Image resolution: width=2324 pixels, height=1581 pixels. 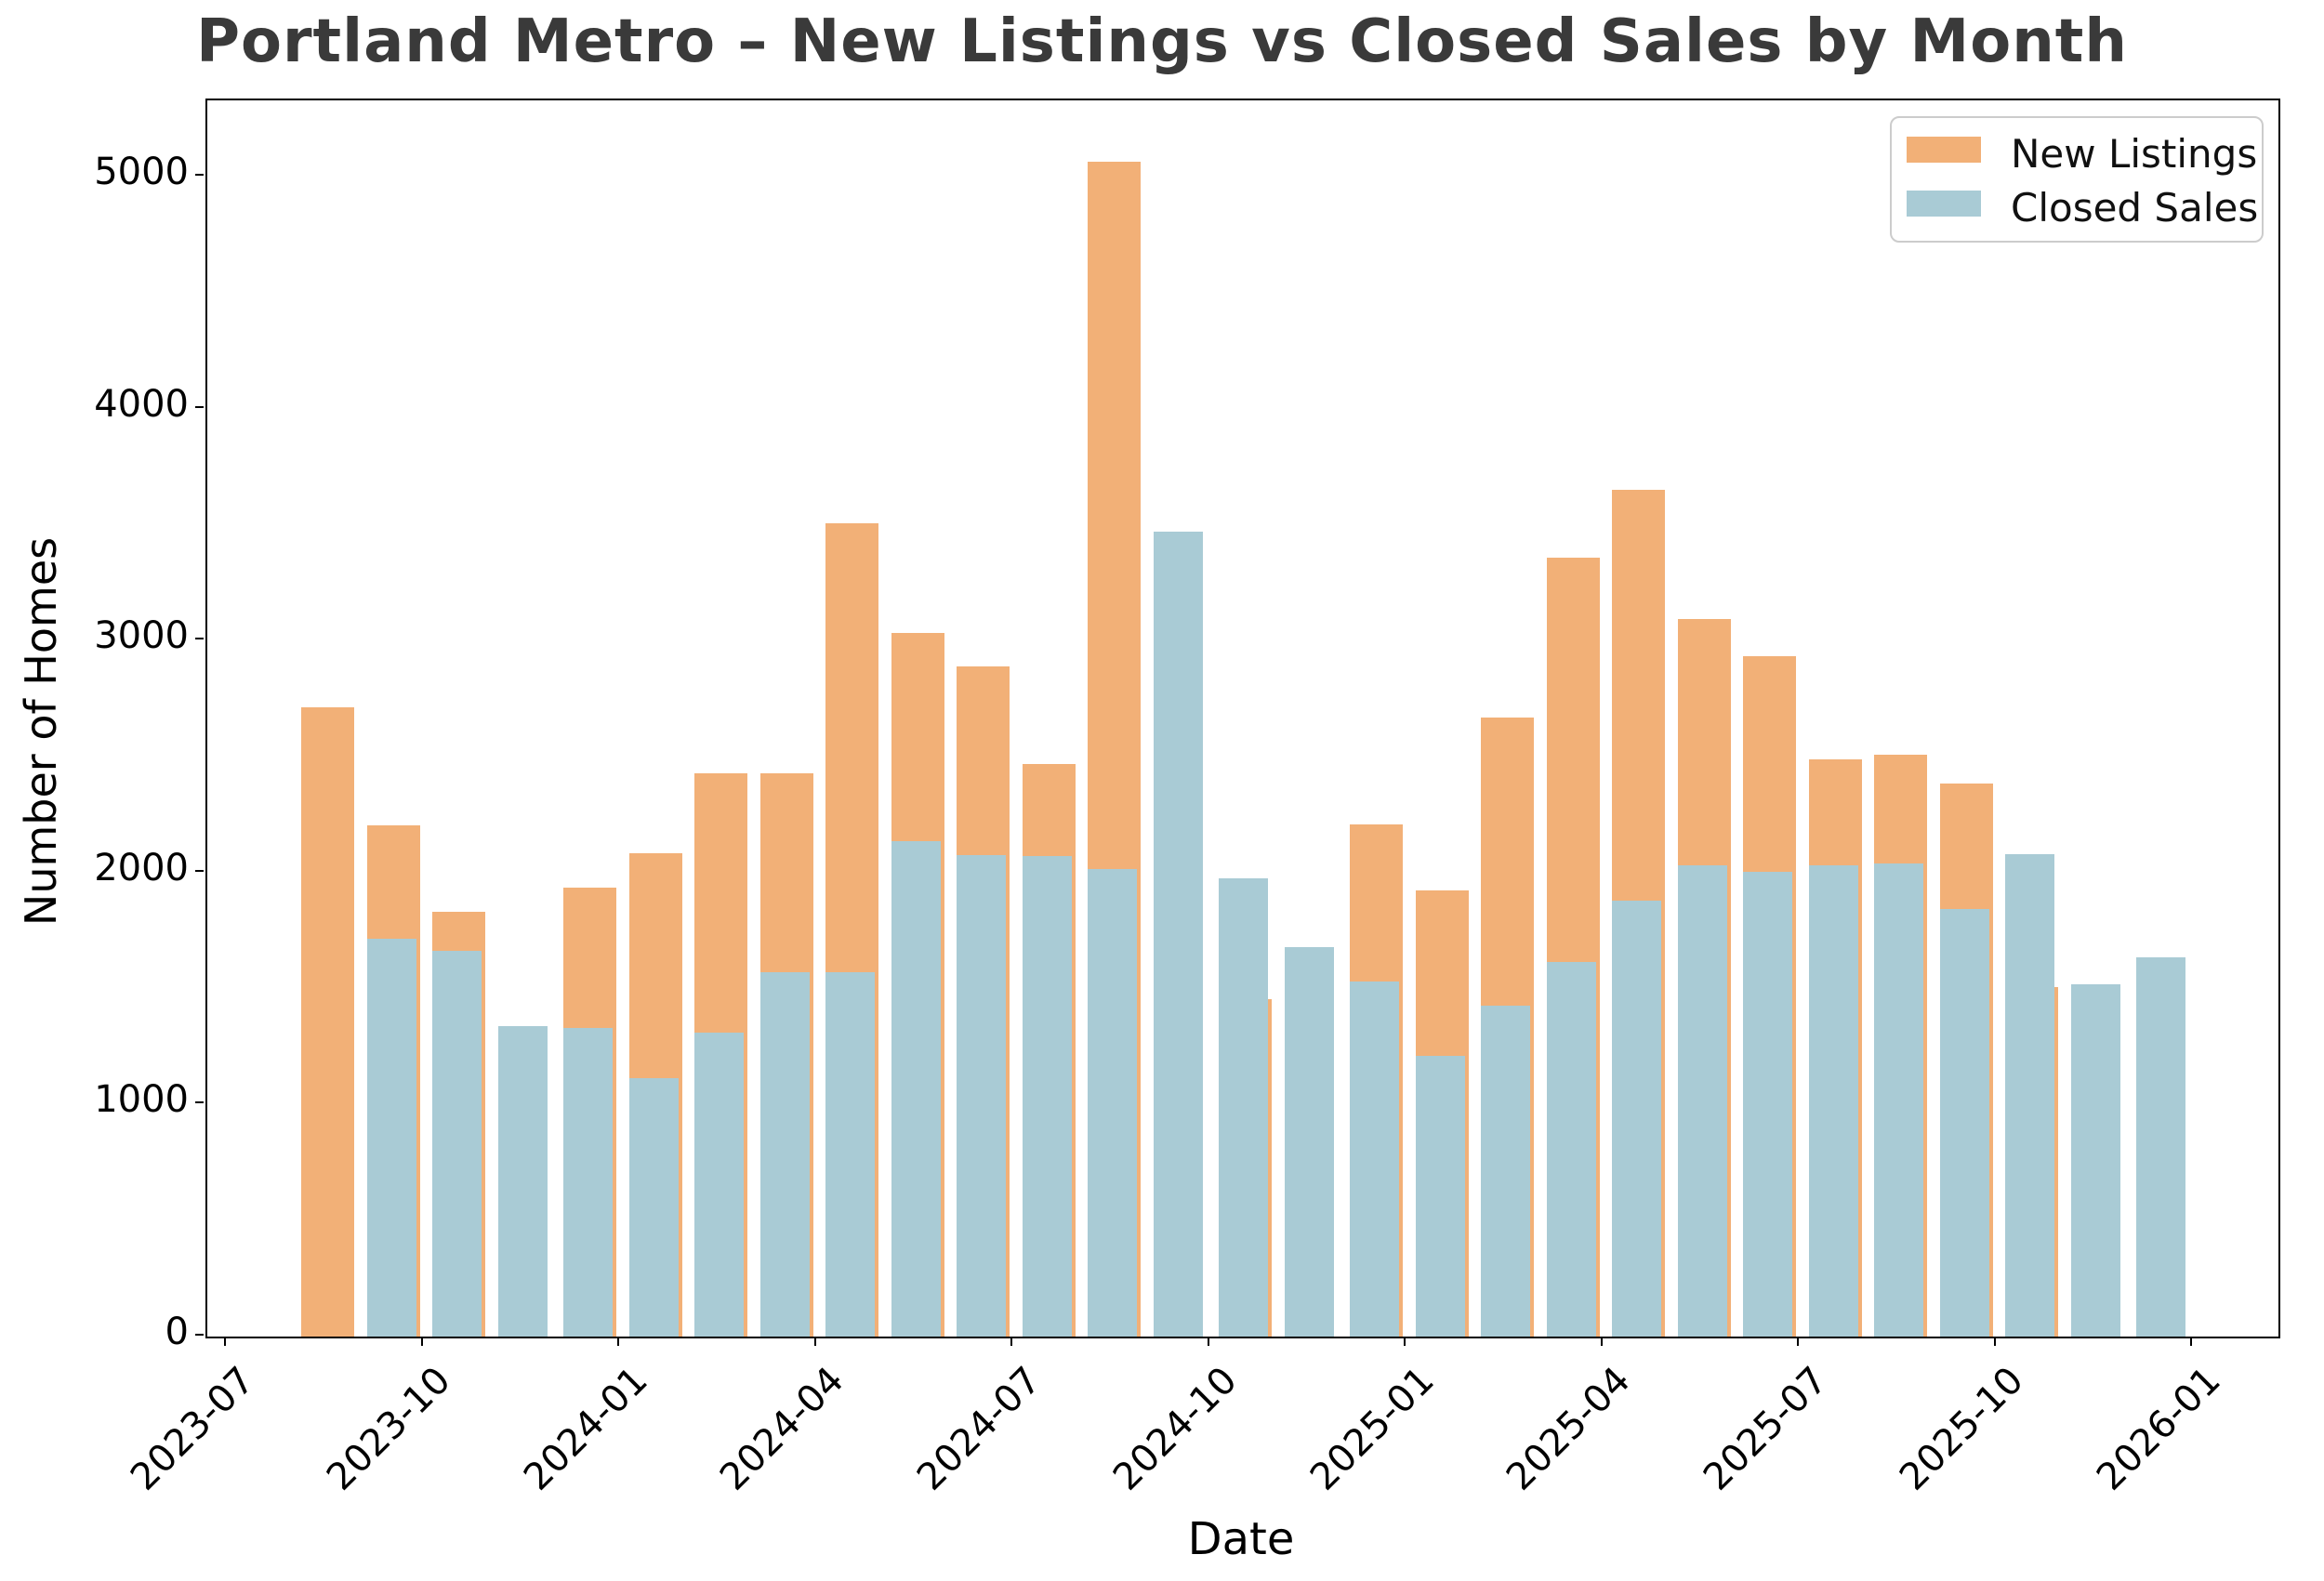 I want to click on legend-label-new-listings: New Listings, so click(x=2134, y=154).